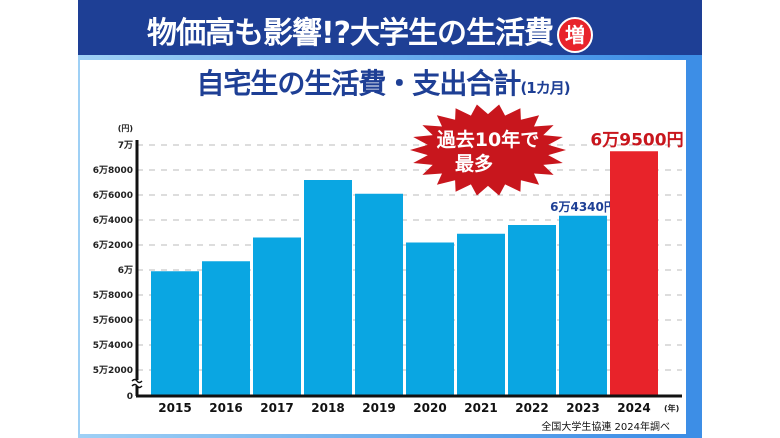 The height and width of the screenshot is (438, 780). What do you see at coordinates (113, 170) in the screenshot?
I see `y-tick-label: 6万8000` at bounding box center [113, 170].